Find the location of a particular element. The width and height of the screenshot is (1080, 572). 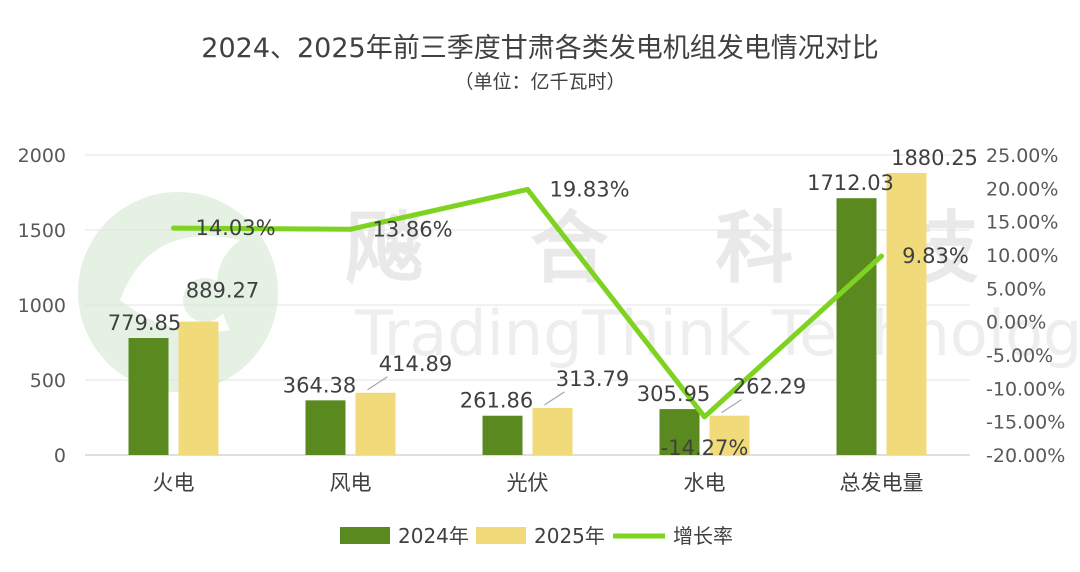

brand-text: 大数跨境 is located at coordinates (88, 552).